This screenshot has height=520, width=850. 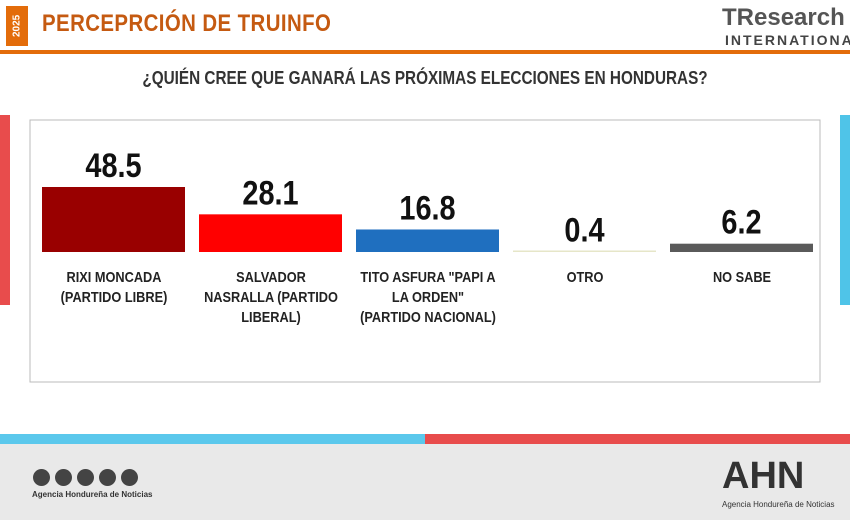 I want to click on category-label: NO SABE, so click(x=741, y=277).